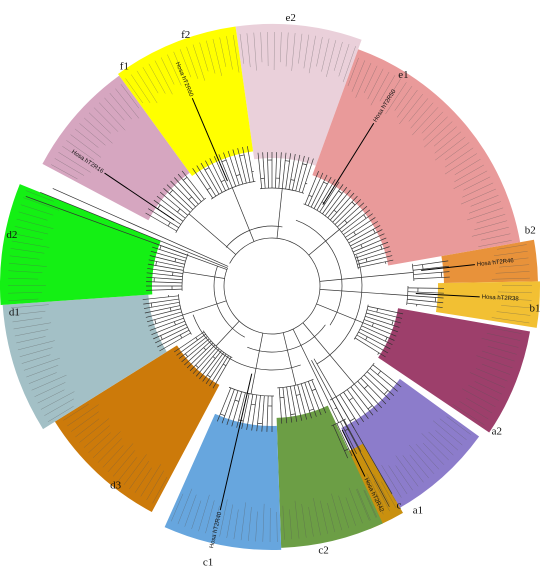 This screenshot has height=576, width=544. Describe the element at coordinates (80, 244) in the screenshot. I see `clade-sector-d2` at that location.